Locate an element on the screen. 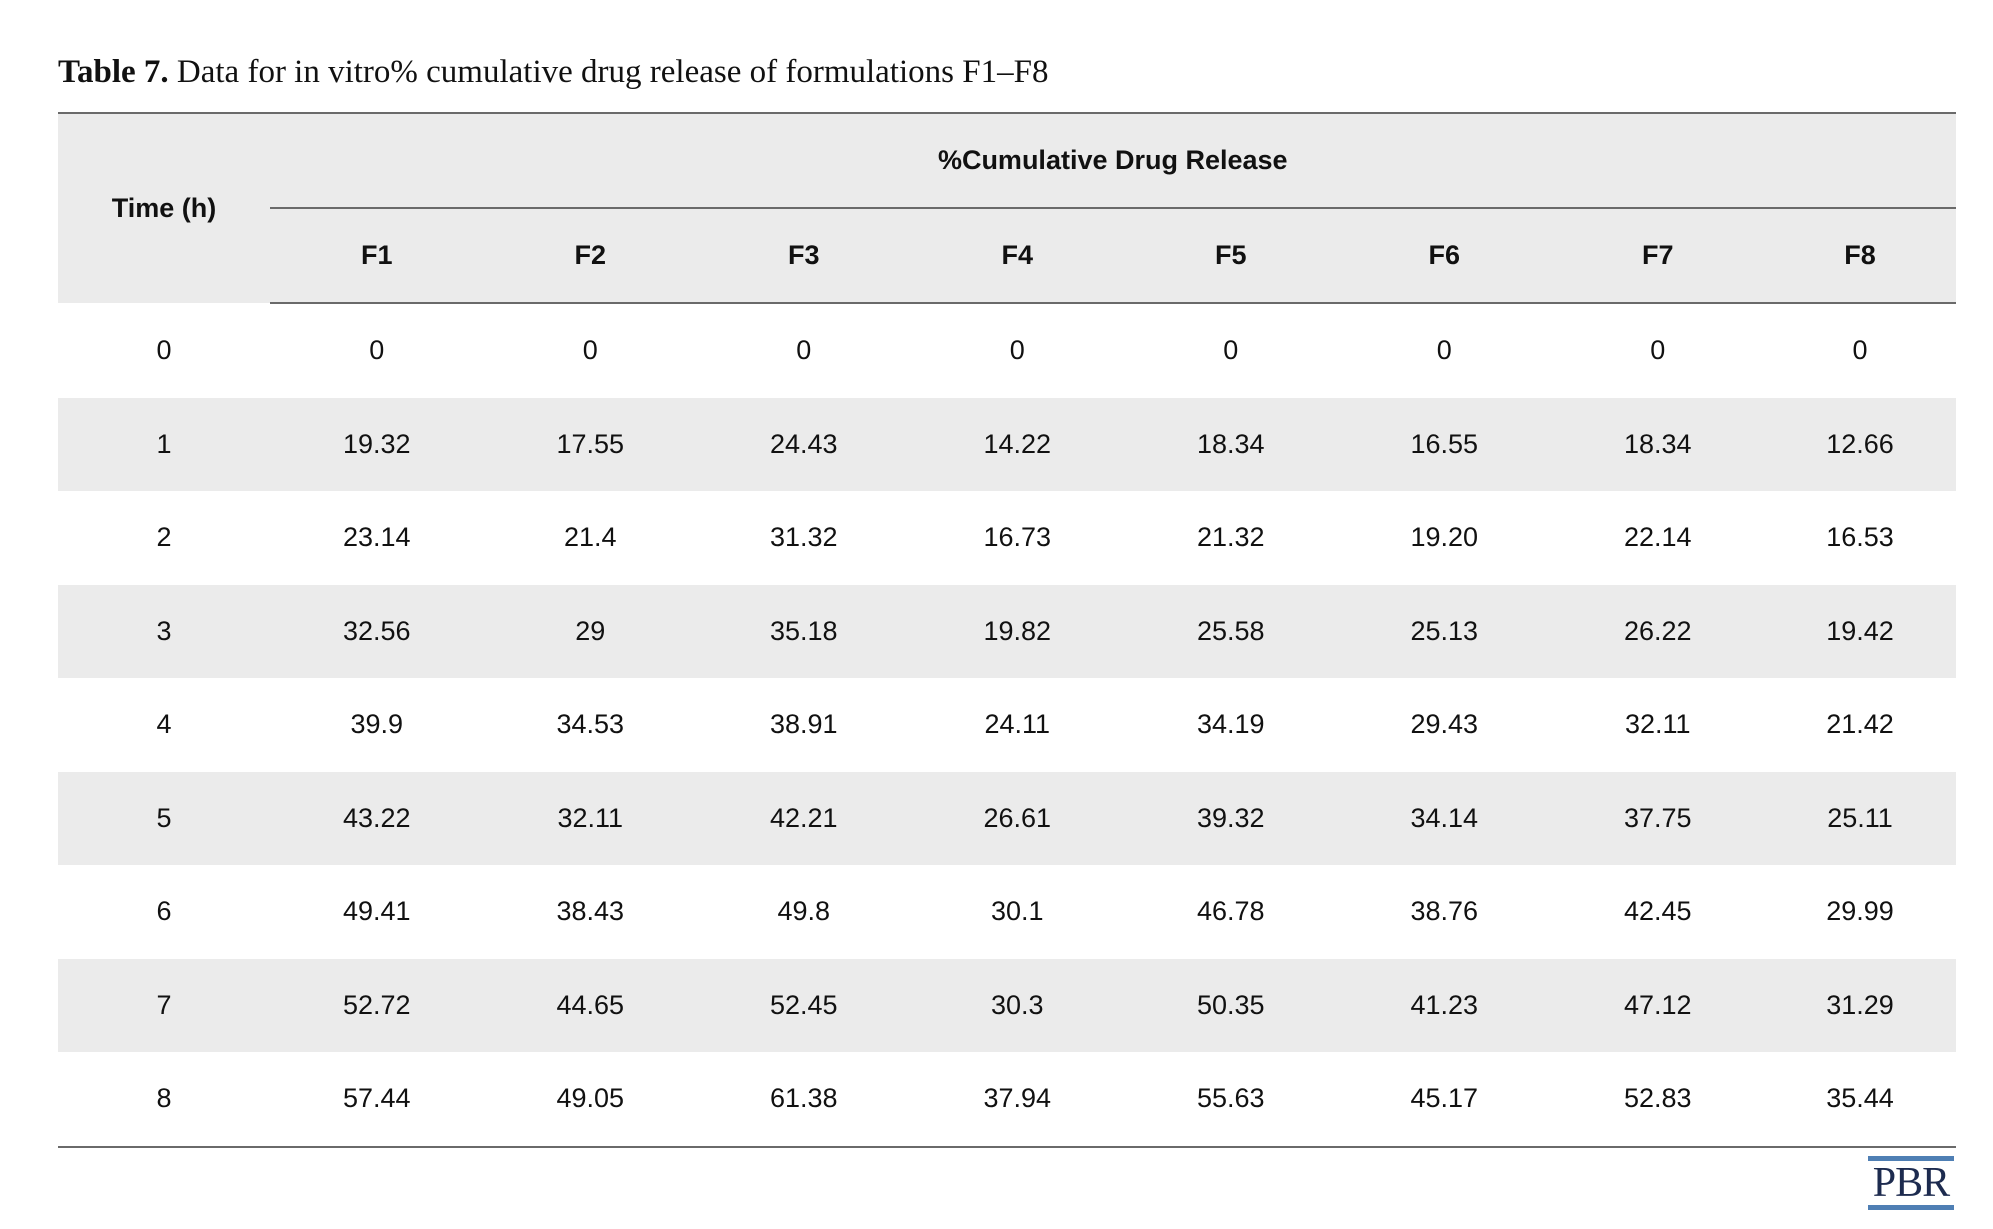 This screenshot has height=1229, width=1993. table-row: 4 39.9 34.53 38.91 24.11 34.19 29.43 32.11 21.42 is located at coordinates (1007, 725).